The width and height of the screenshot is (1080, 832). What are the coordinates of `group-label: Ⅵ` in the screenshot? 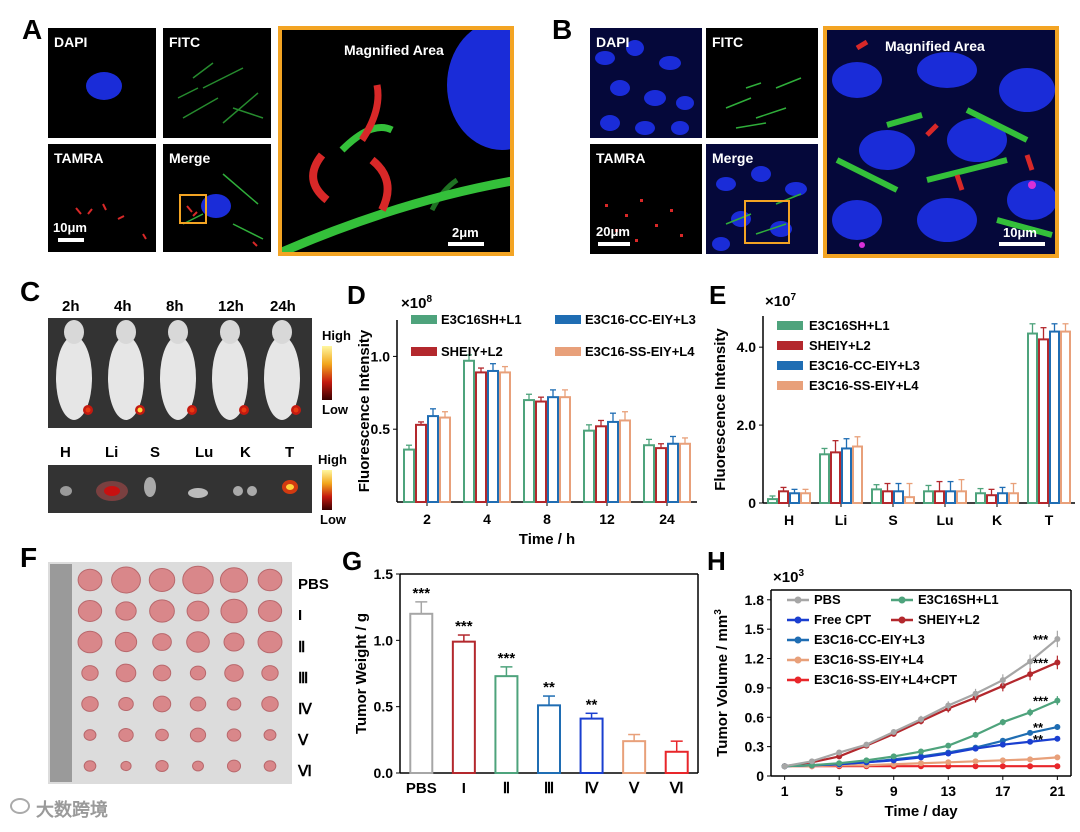 It's located at (305, 771).